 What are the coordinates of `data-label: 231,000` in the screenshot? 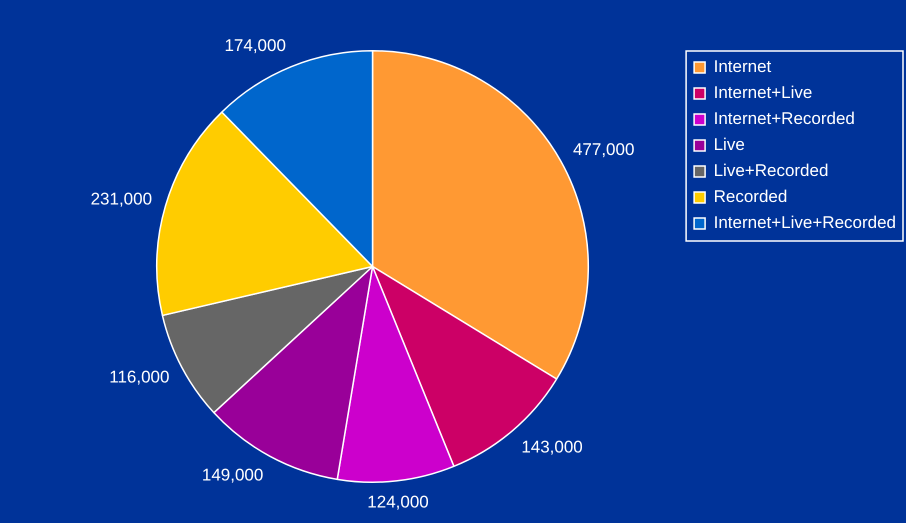 It's located at (121, 198).